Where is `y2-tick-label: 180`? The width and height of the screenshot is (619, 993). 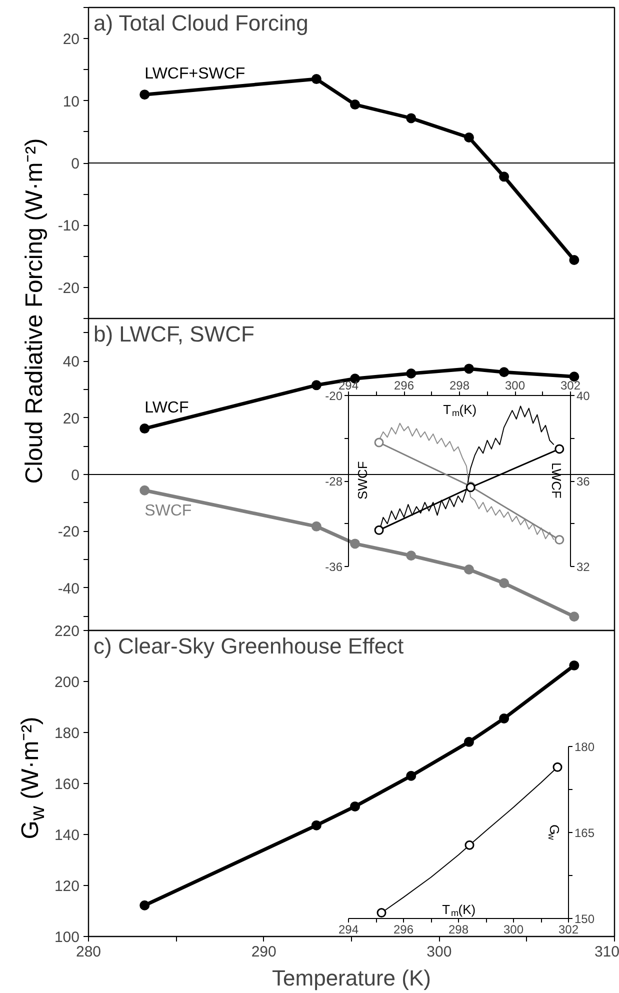 y2-tick-label: 180 is located at coordinates (584, 747).